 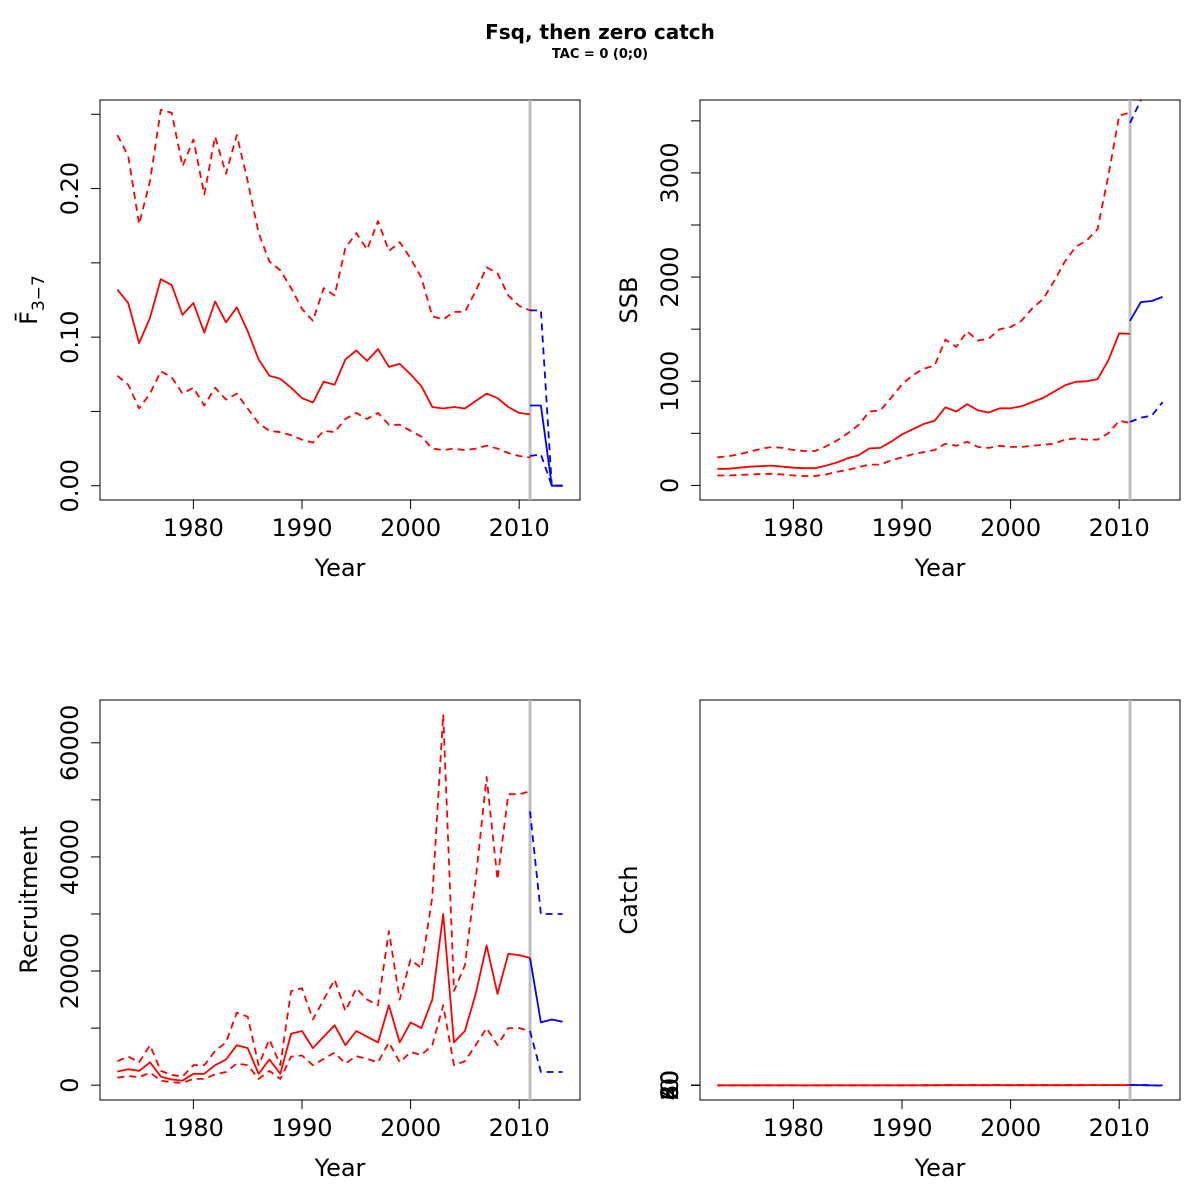 I want to click on y-tick-label: 40000, so click(x=70, y=857).